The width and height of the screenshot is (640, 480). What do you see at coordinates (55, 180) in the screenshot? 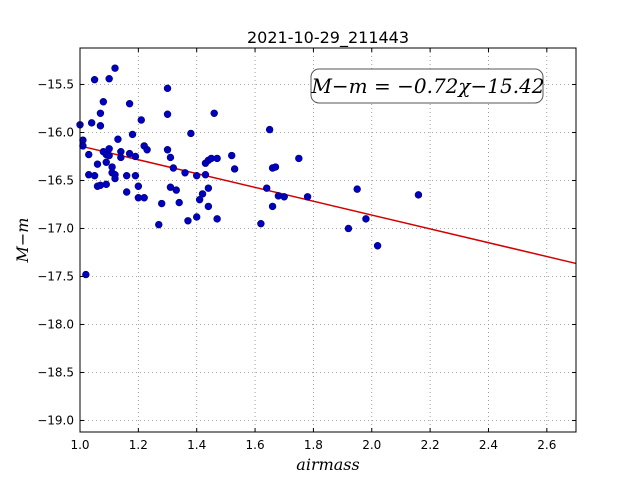
I see `y-tick-label: −16.5` at bounding box center [55, 180].